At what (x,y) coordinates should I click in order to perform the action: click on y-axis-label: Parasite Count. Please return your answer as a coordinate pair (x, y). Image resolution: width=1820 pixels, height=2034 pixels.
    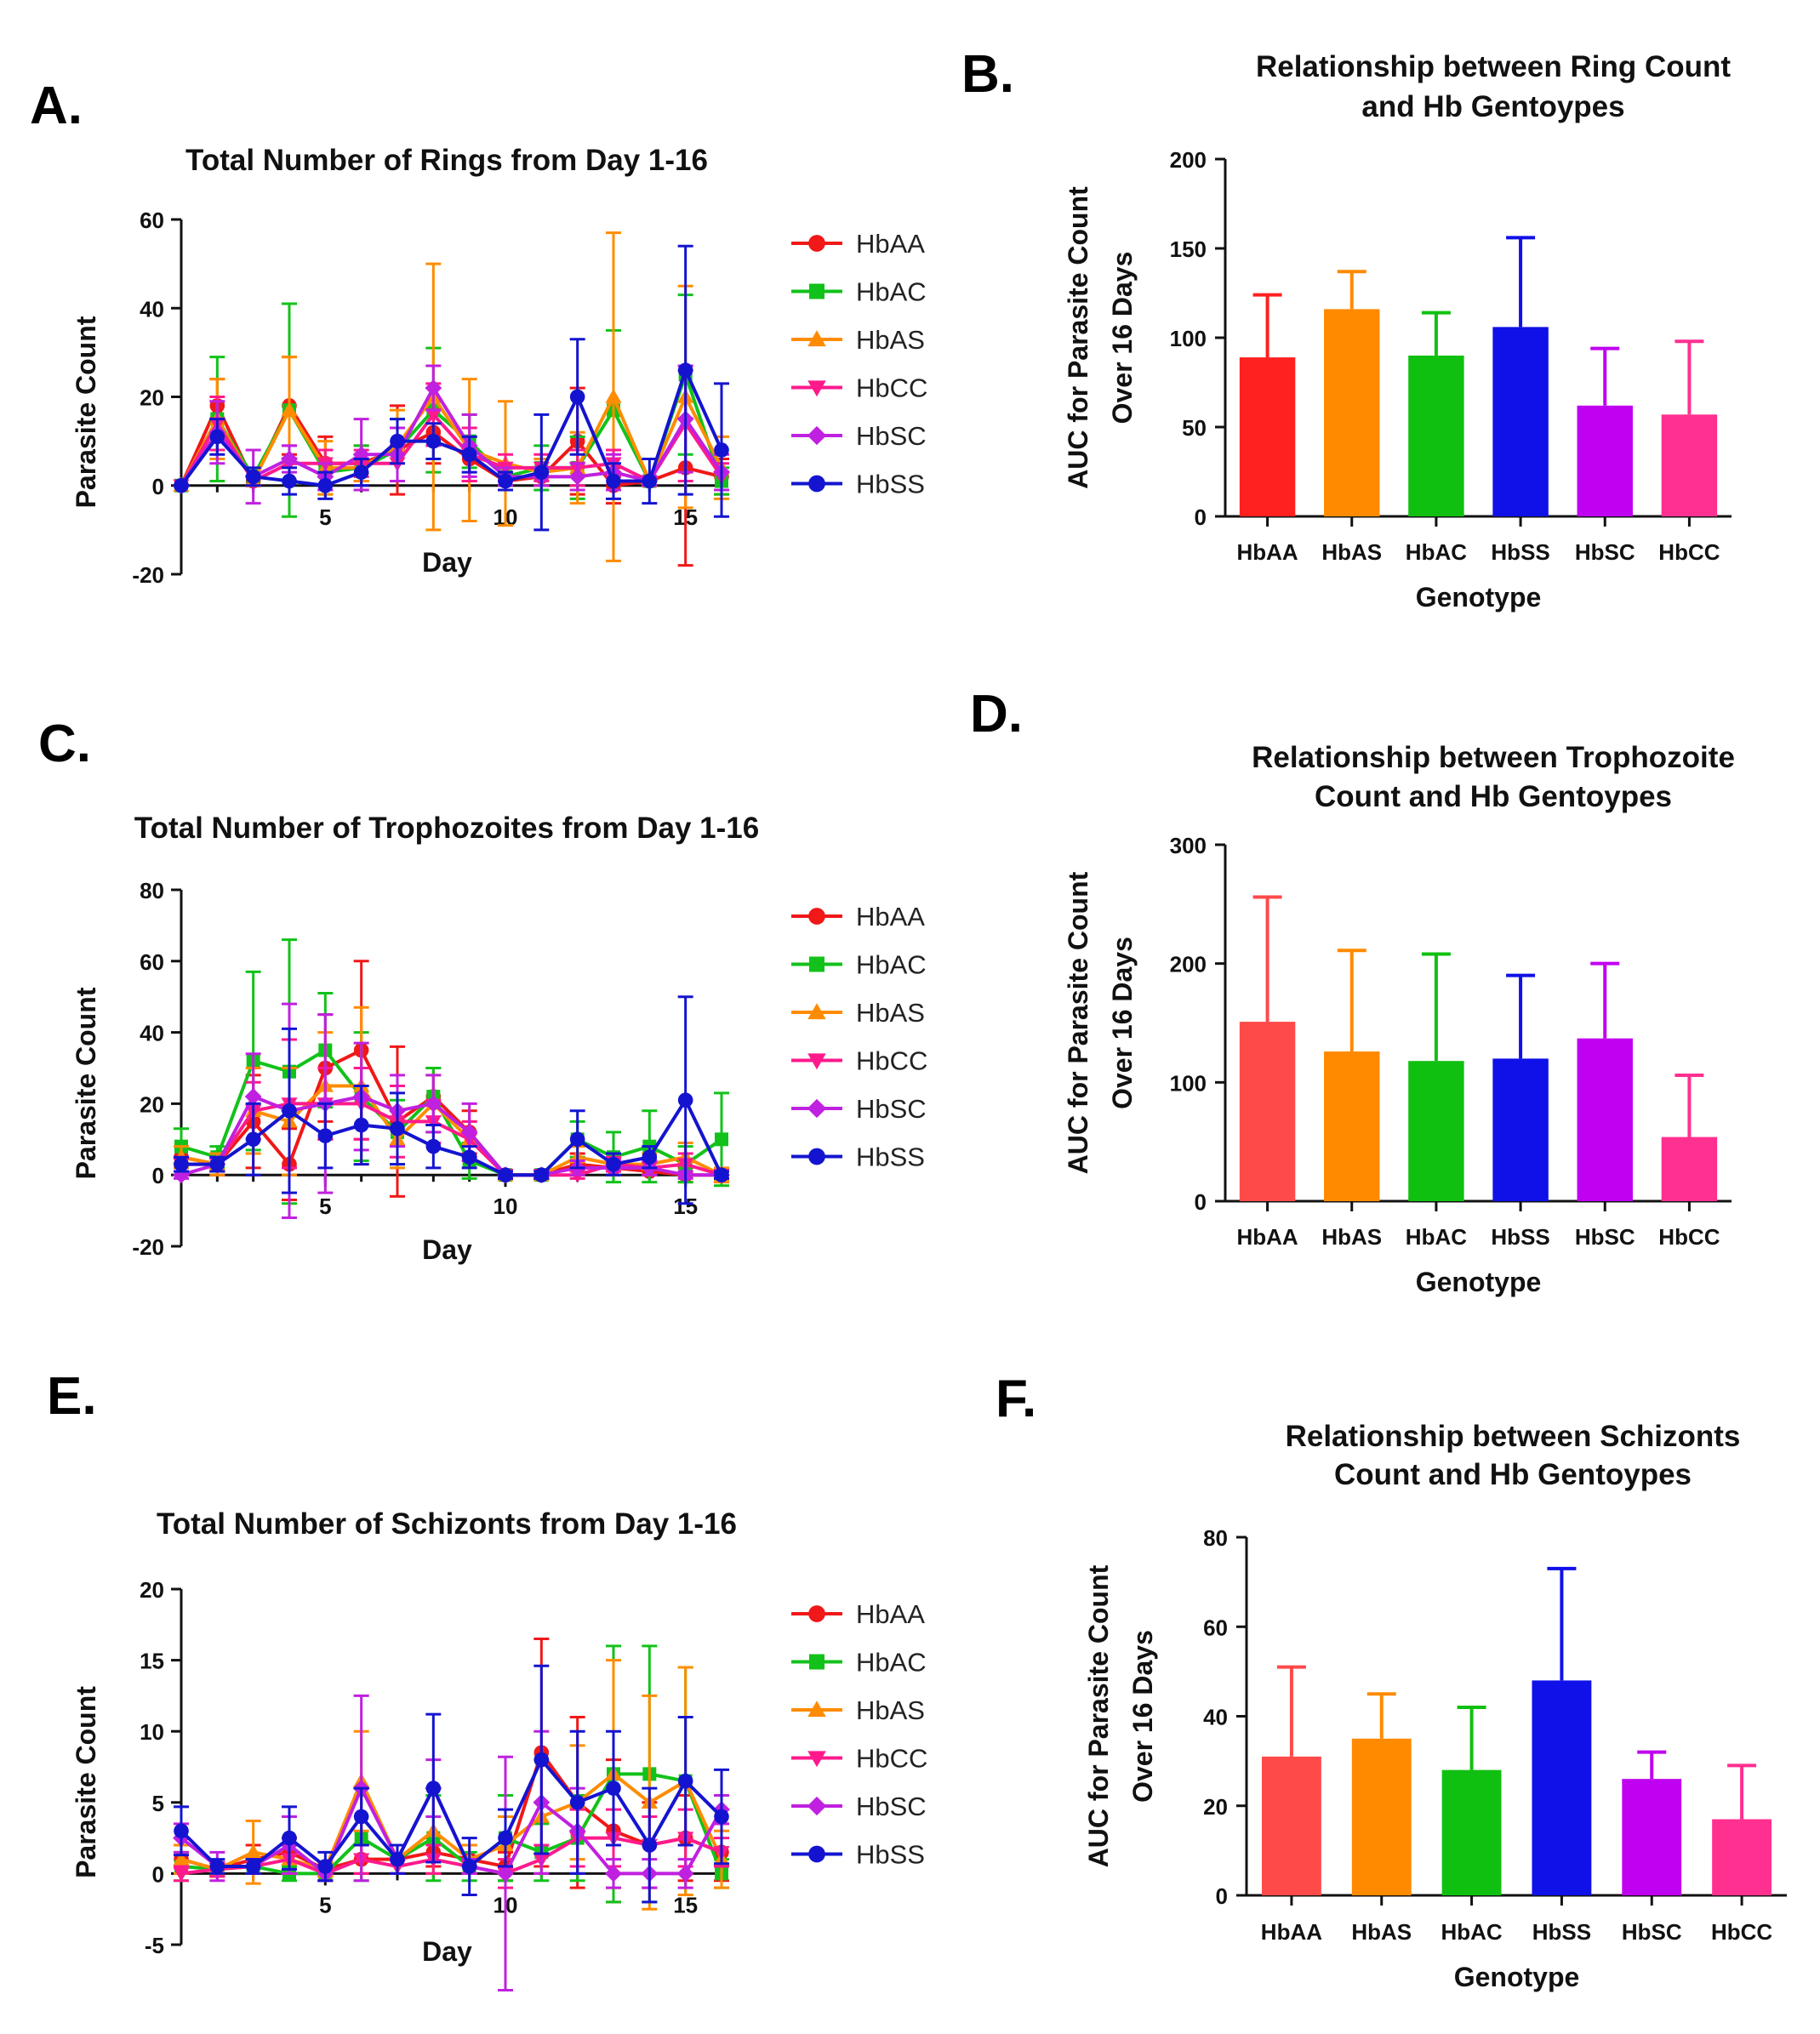
    Looking at the image, I should click on (86, 1083).